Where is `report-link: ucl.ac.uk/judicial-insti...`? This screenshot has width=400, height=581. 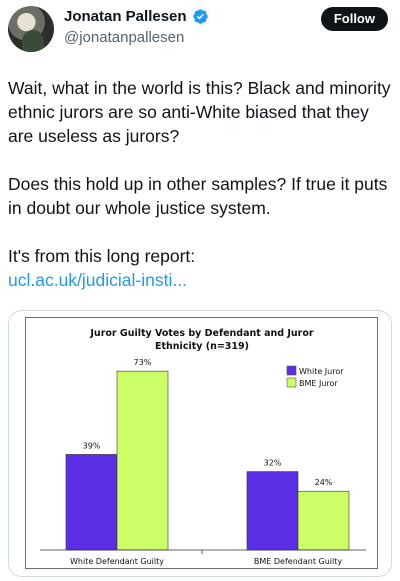
report-link: ucl.ac.uk/judicial-insti... is located at coordinates (97, 280).